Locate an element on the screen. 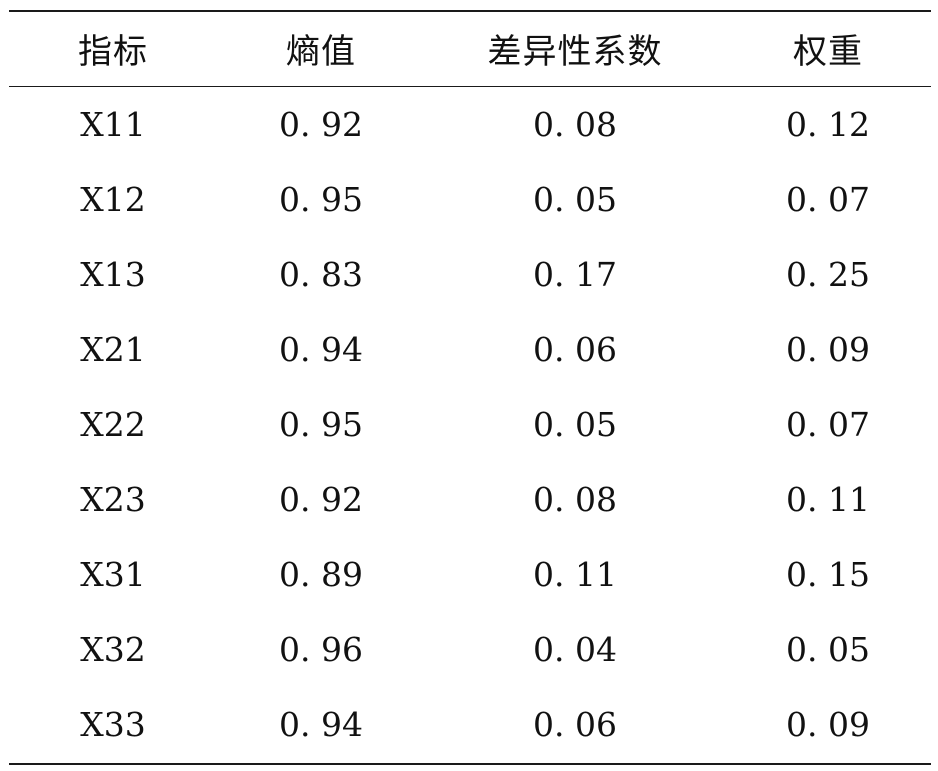 Image resolution: width=938 pixels, height=771 pixels. cell-indicator: X31 is located at coordinates (113, 574).